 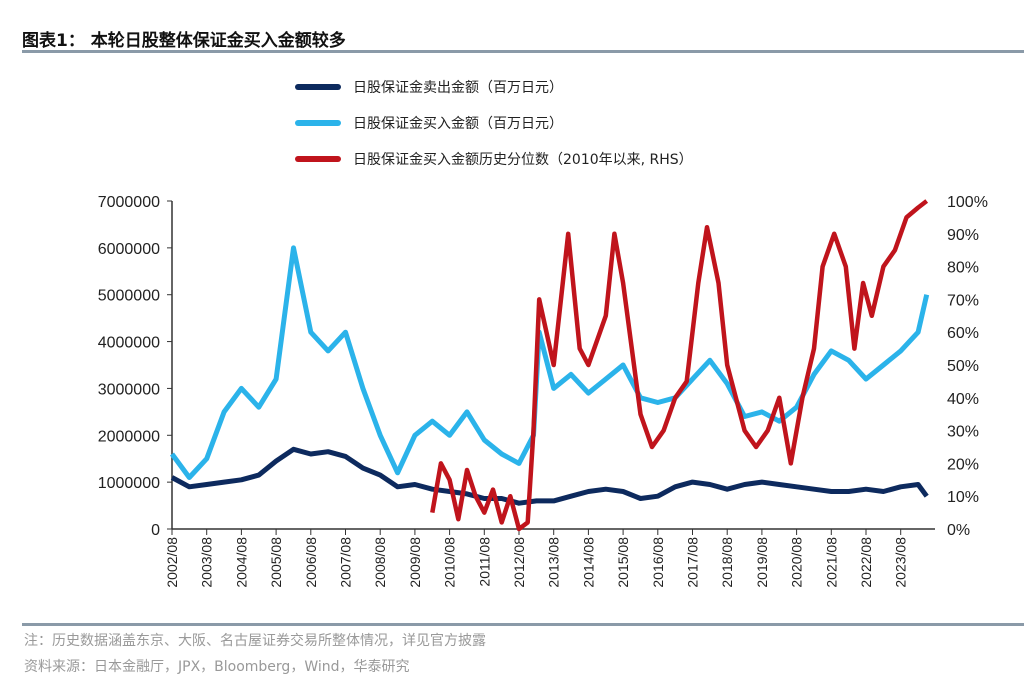 I want to click on y-left-tick-label: 3000000, so click(x=129, y=389).